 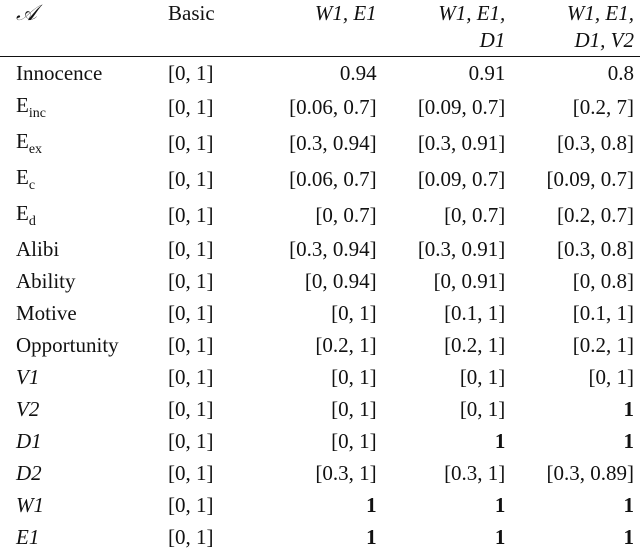 What do you see at coordinates (35, 149) in the screenshot?
I see `row-label-subscript: ex` at bounding box center [35, 149].